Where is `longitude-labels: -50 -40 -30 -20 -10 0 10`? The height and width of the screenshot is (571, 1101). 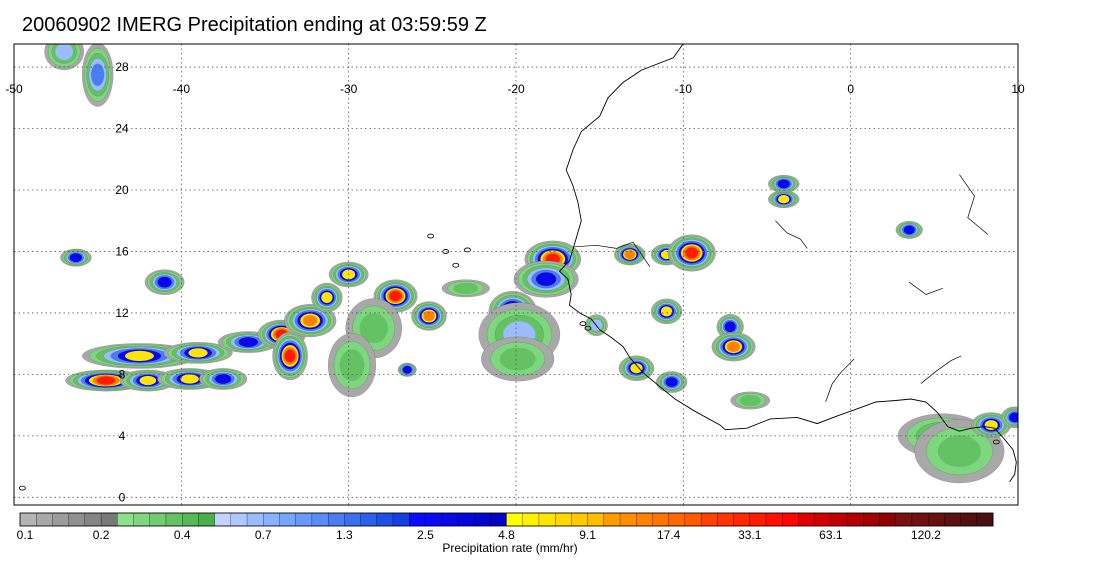
longitude-labels: -50 -40 -30 -20 -10 0 10 is located at coordinates (515, 89).